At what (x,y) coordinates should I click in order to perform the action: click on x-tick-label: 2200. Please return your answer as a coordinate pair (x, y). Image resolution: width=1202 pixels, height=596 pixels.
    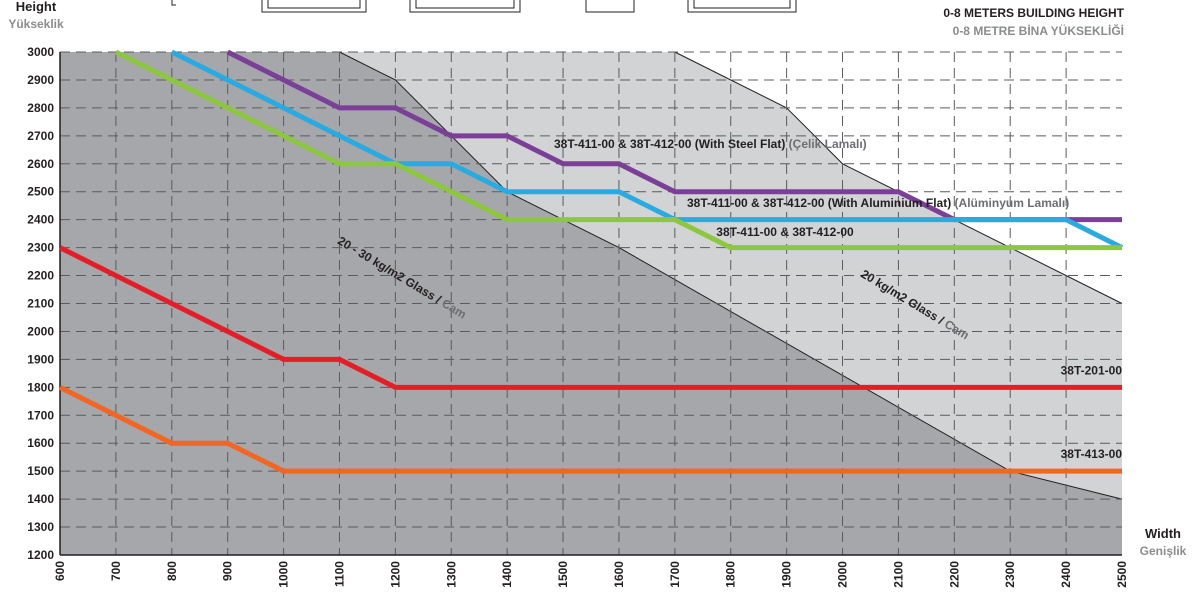
    Looking at the image, I should click on (954, 574).